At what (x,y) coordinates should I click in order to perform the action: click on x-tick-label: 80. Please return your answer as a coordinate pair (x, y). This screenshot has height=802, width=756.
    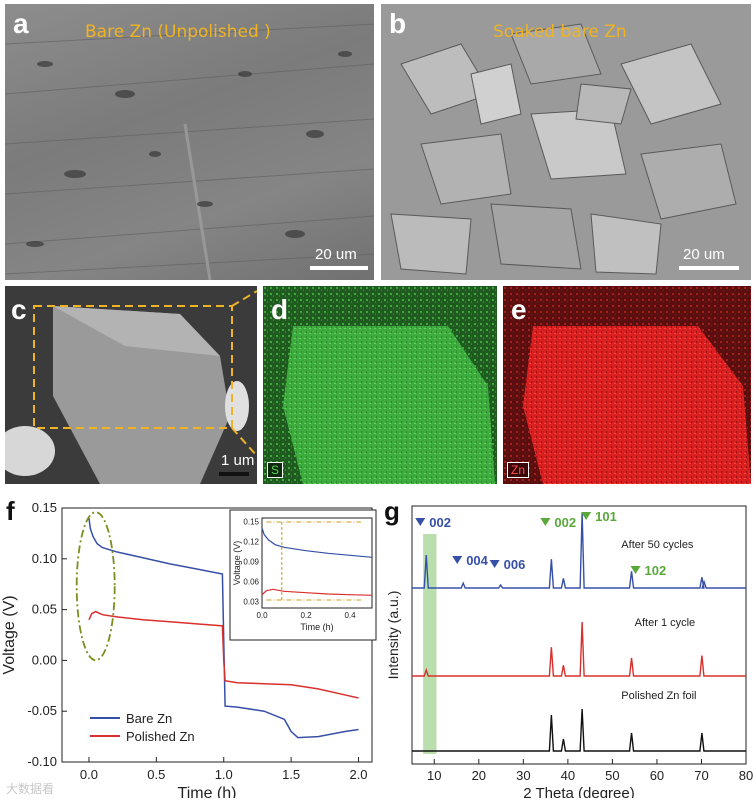
    Looking at the image, I should click on (746, 775).